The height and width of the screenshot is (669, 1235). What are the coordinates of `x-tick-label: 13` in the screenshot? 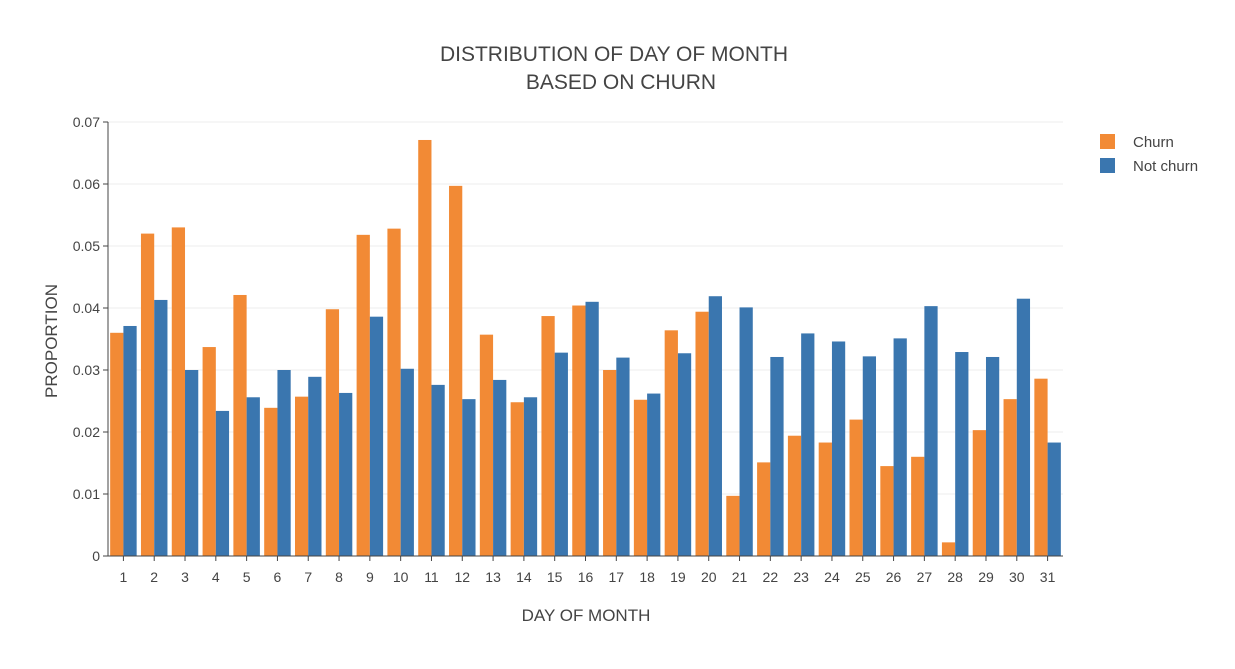 It's located at (493, 577).